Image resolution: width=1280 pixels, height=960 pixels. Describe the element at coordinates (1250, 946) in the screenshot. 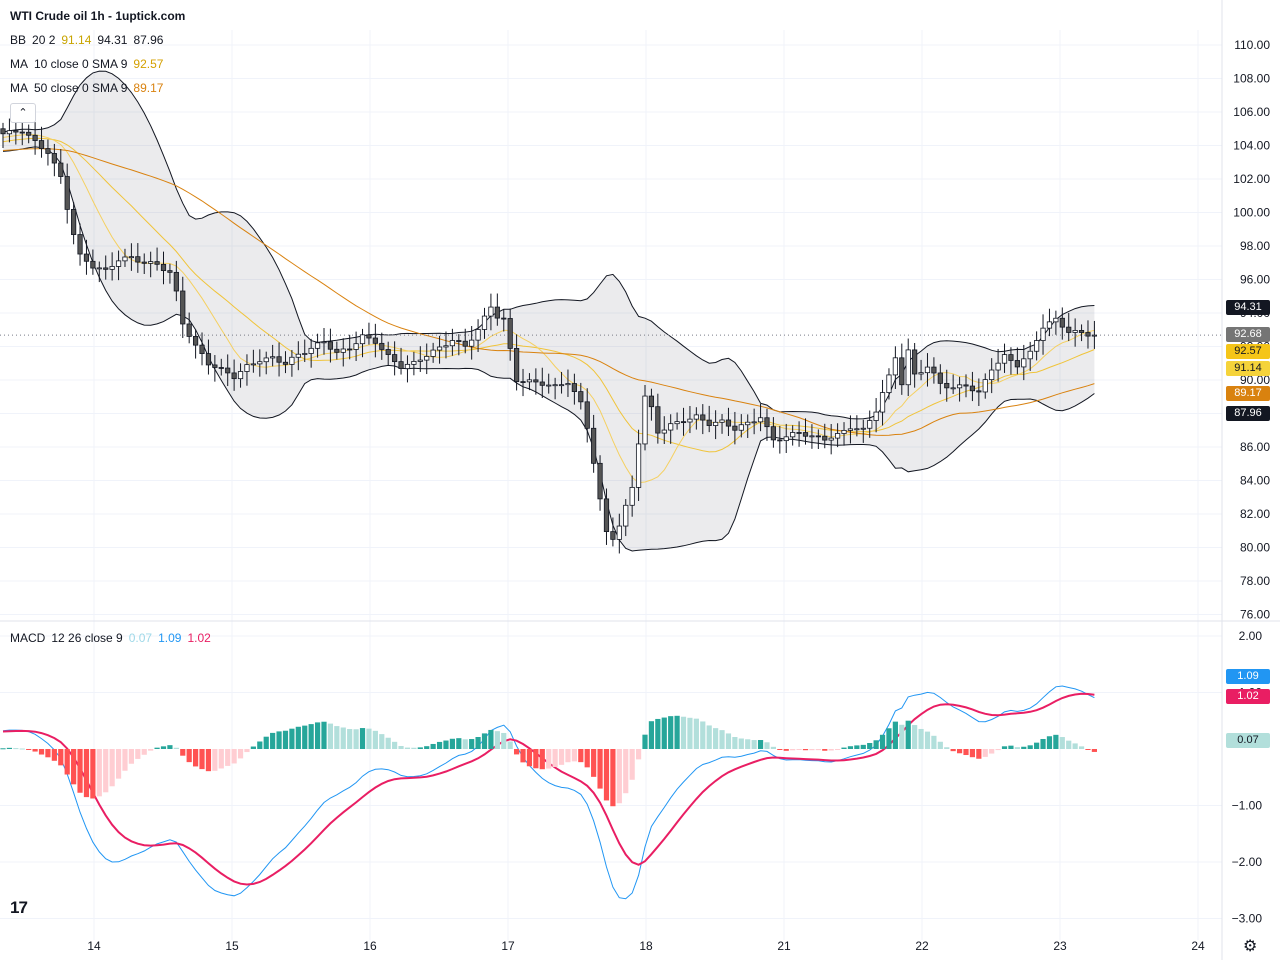

I see `gear-icon: ⚙` at that location.